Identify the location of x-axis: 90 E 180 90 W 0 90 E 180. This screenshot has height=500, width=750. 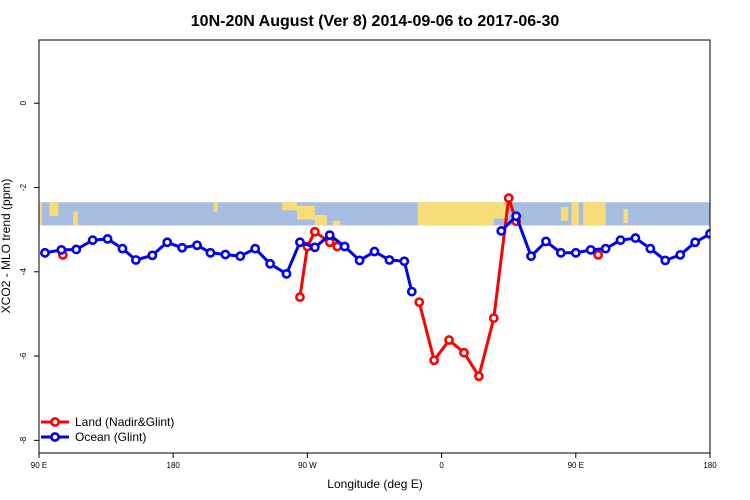
(374, 461).